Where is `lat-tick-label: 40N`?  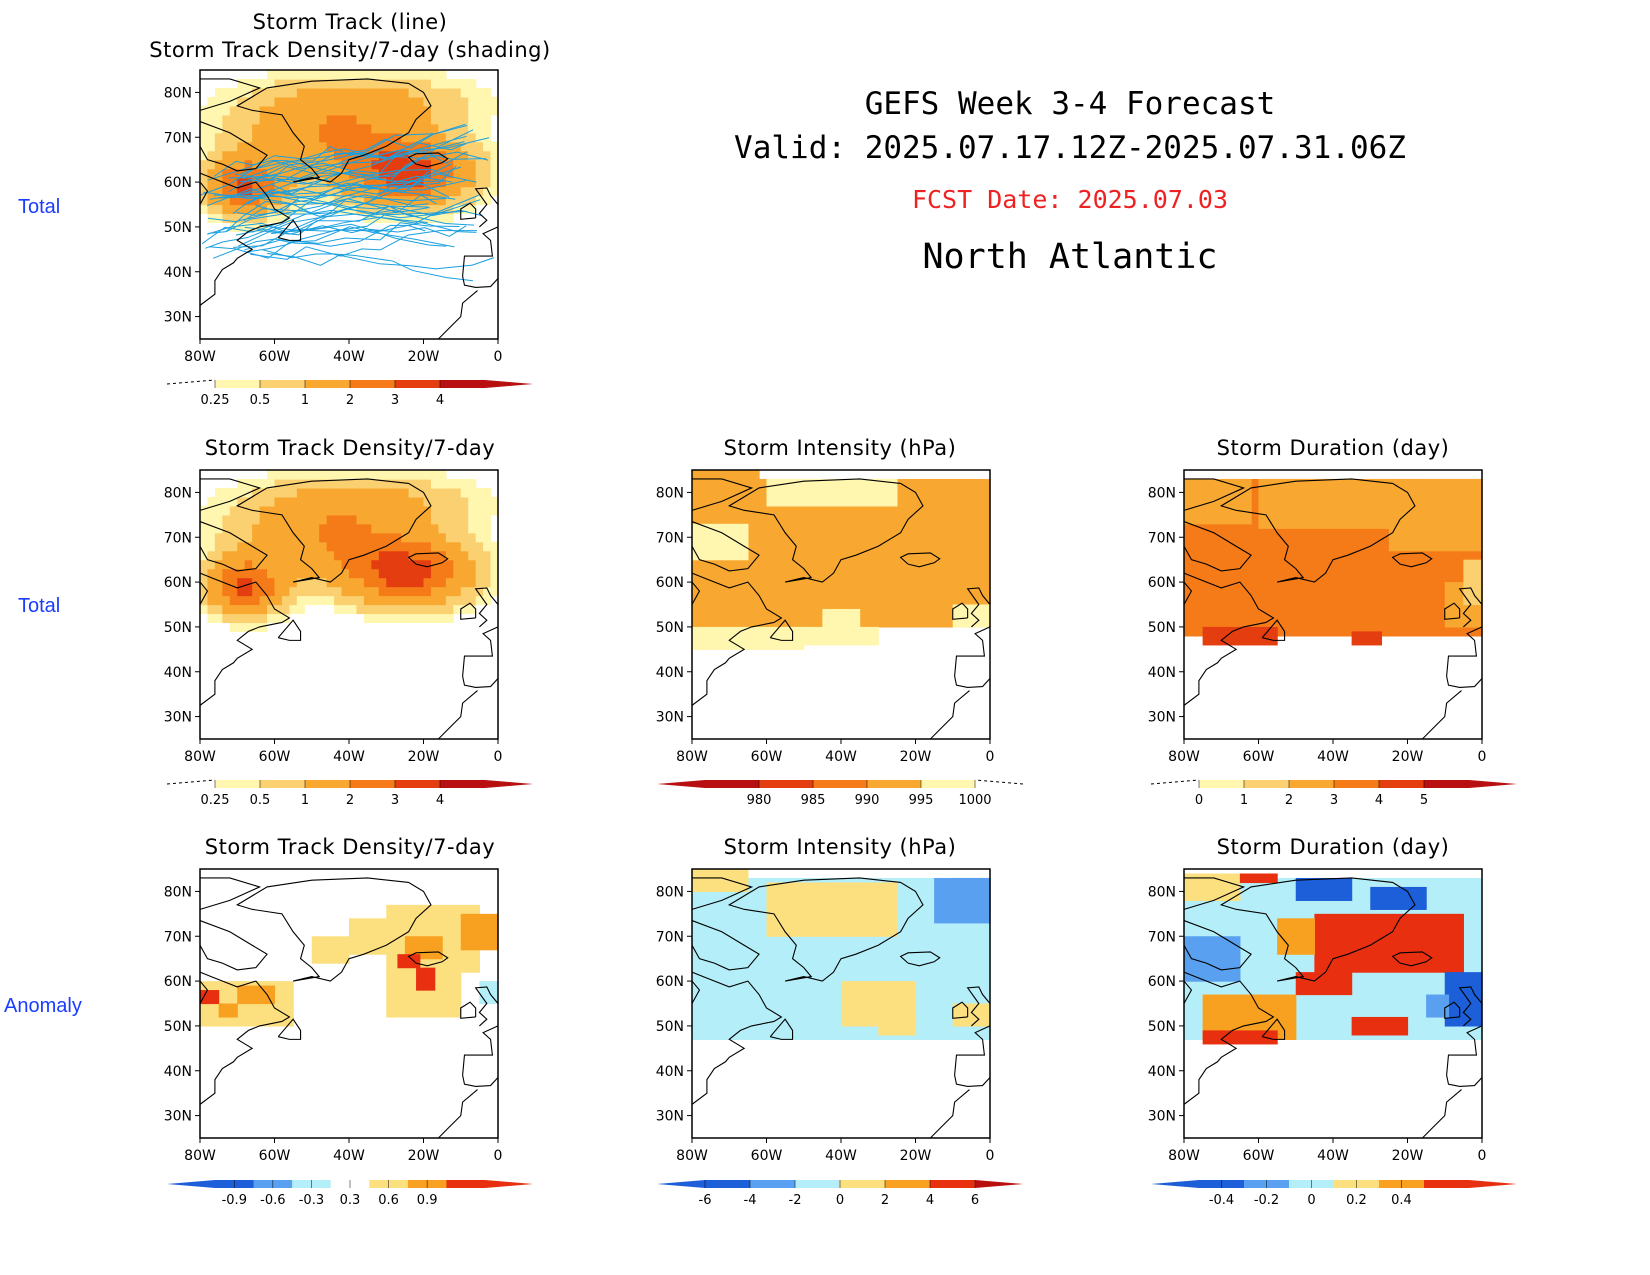
lat-tick-label: 40N is located at coordinates (1162, 1072).